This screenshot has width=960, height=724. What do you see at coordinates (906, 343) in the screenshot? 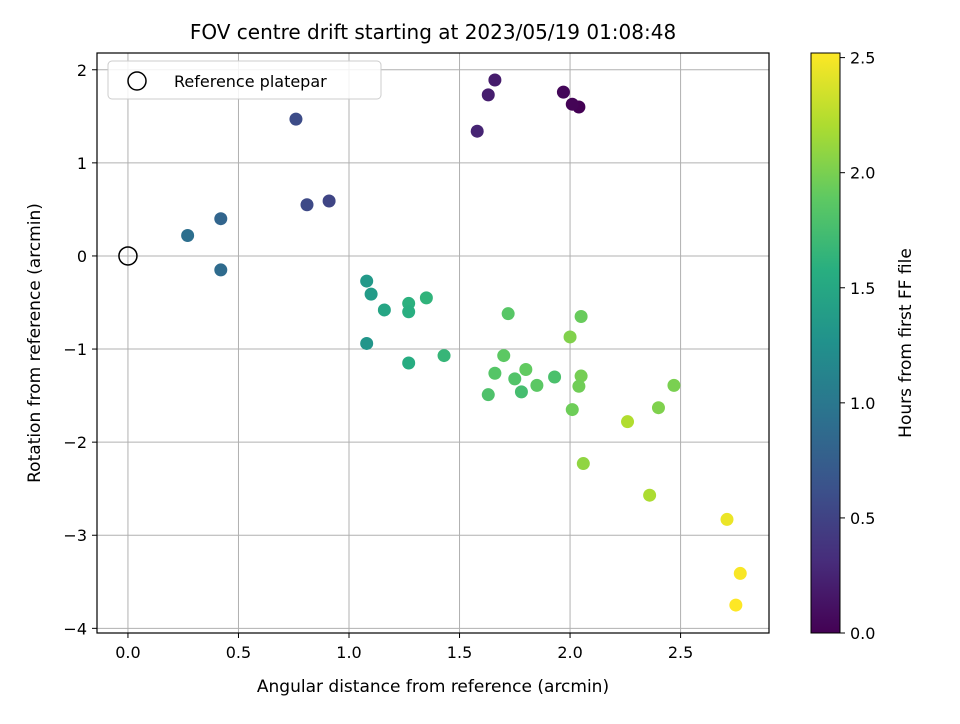
I see `colorbar-label: Hours from first FF file` at bounding box center [906, 343].